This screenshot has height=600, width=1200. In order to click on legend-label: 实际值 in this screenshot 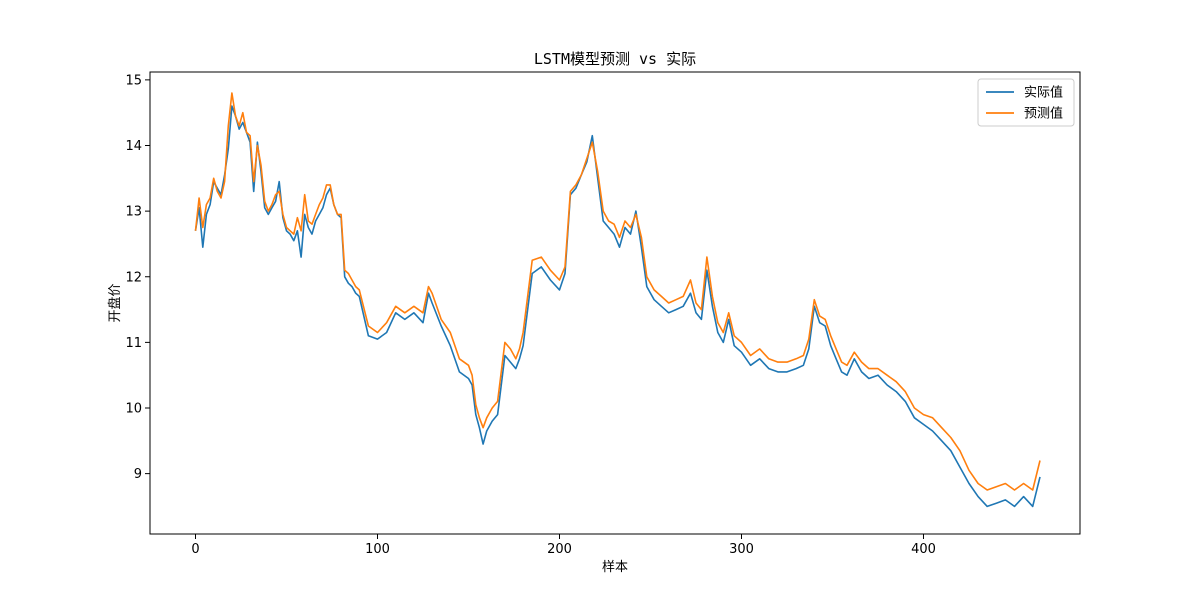, I will do `click(1043, 93)`.